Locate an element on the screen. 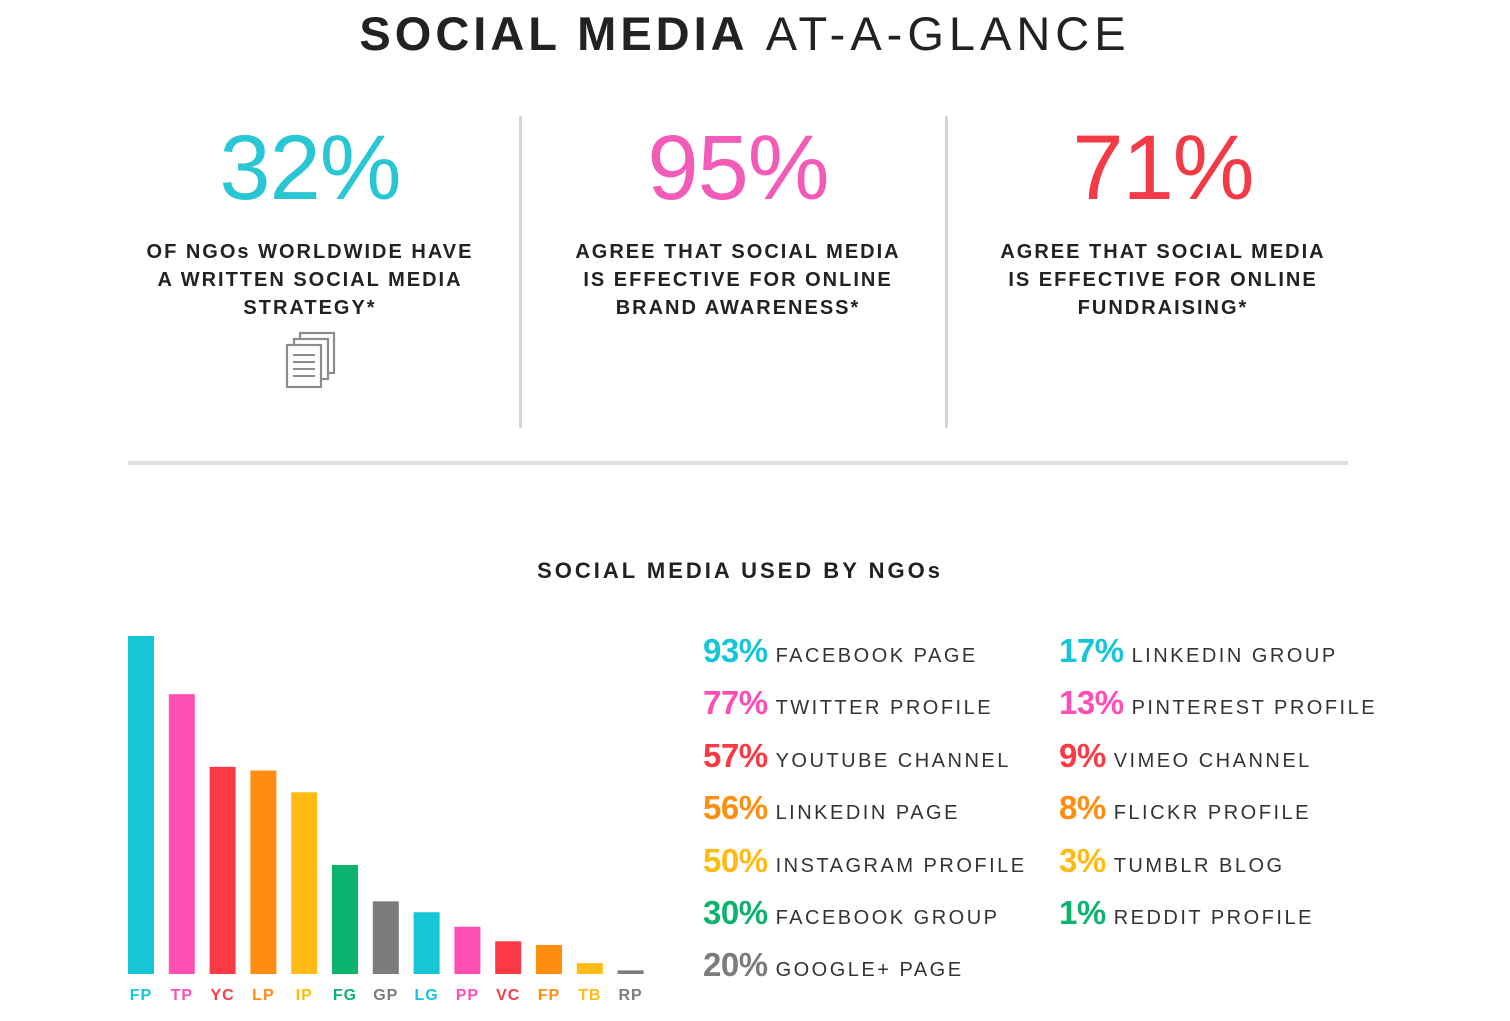 Image resolution: width=1510 pixels, height=1021 pixels. legend-label: VIMEO CHANNEL is located at coordinates (1212, 760).